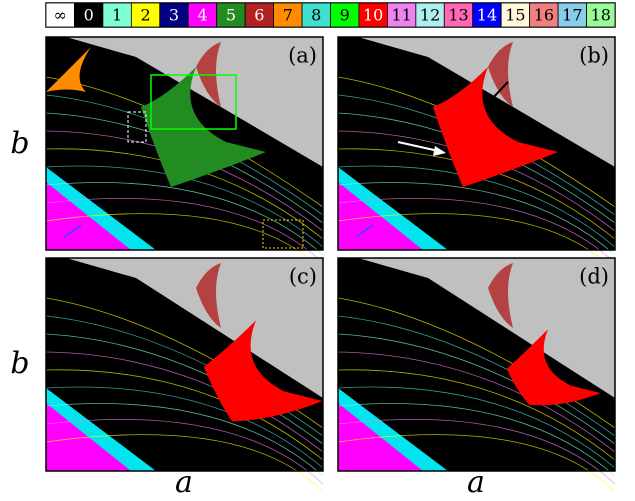 The image size is (635, 501). What do you see at coordinates (117, 15) in the screenshot?
I see `legend-label: 1` at bounding box center [117, 15].